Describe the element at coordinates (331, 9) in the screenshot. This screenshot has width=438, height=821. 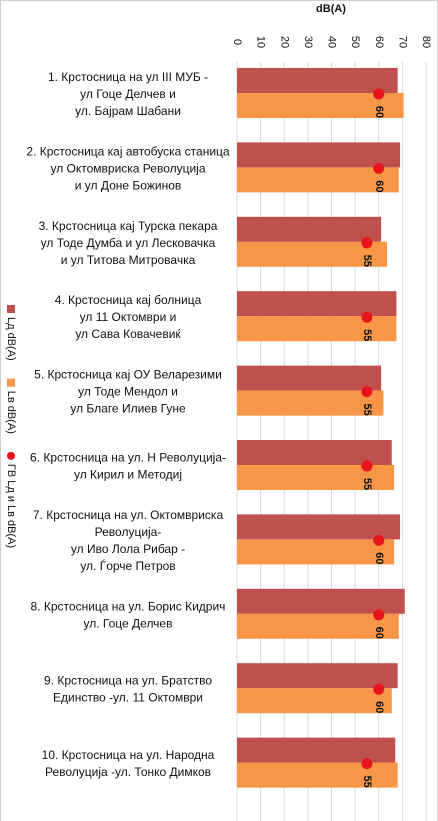
I see `axis-title: dB(A)` at that location.